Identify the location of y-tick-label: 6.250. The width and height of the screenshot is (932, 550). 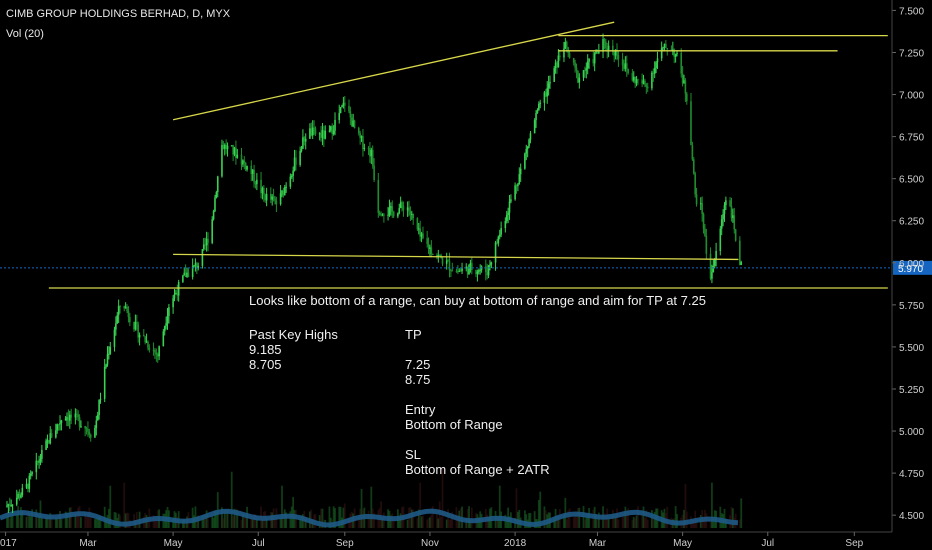
(911, 222).